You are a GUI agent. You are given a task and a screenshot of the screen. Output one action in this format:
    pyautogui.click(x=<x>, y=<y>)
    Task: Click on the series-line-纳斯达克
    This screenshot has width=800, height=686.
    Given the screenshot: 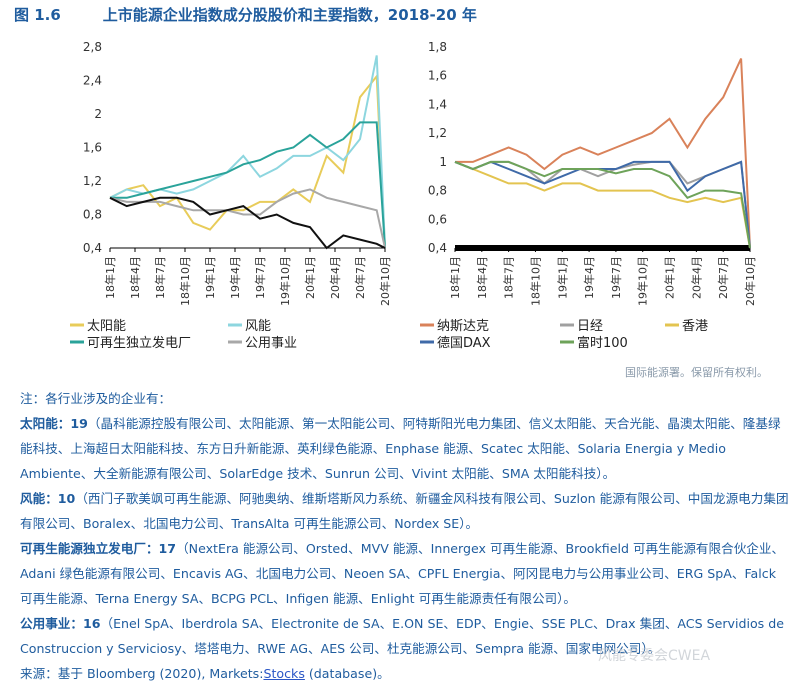 What is the action you would take?
    pyautogui.click(x=603, y=153)
    